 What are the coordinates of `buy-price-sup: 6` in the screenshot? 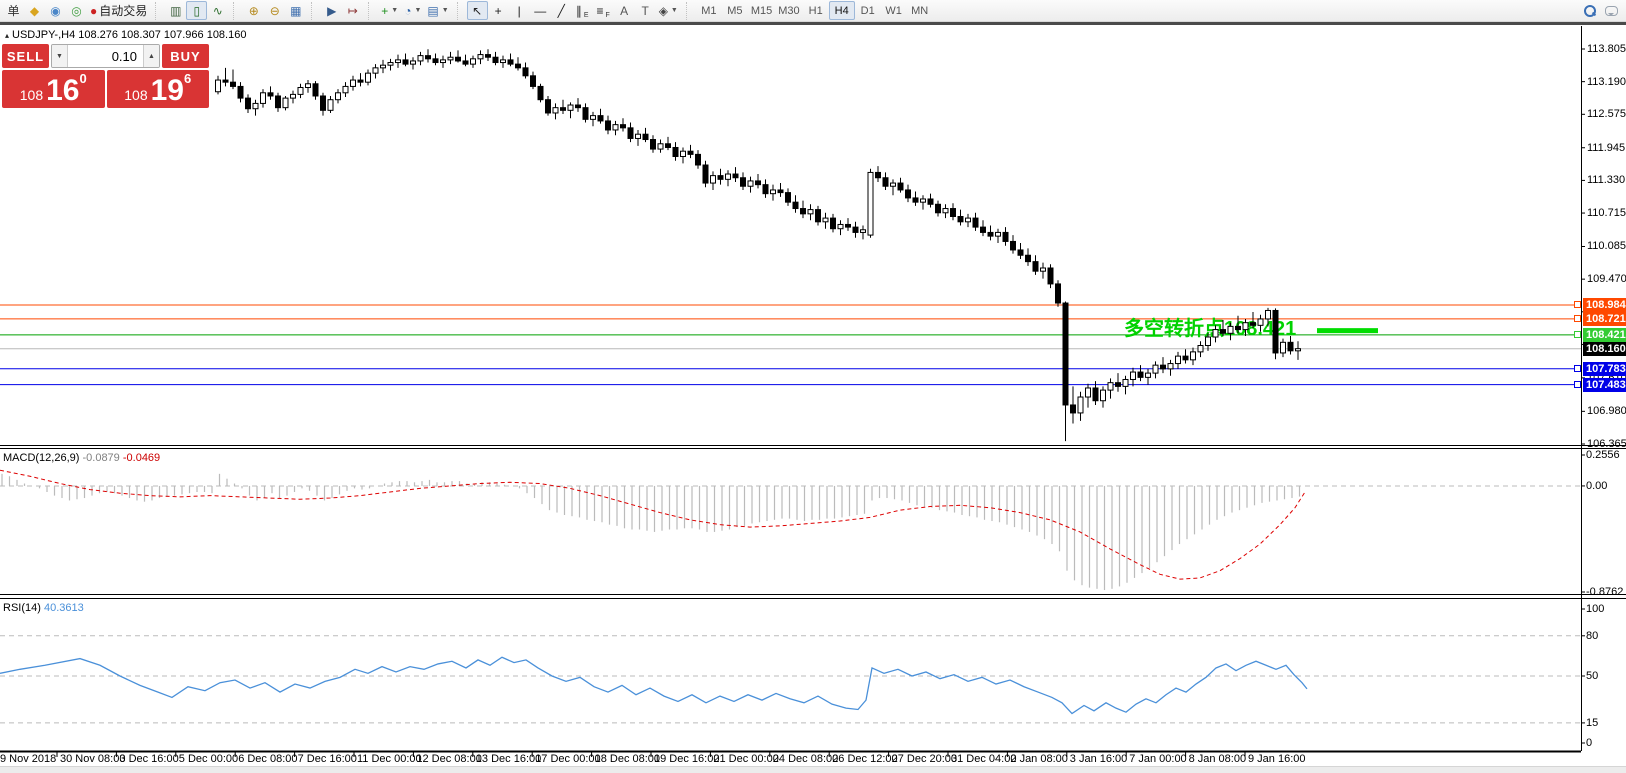 It's located at (188, 78).